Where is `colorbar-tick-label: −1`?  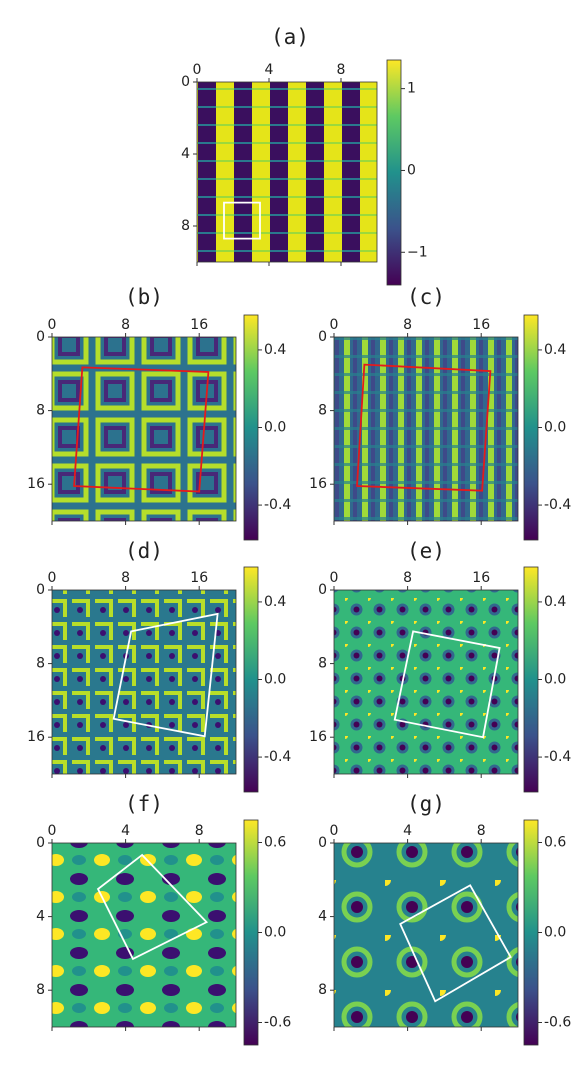 colorbar-tick-label: −1 is located at coordinates (417, 252).